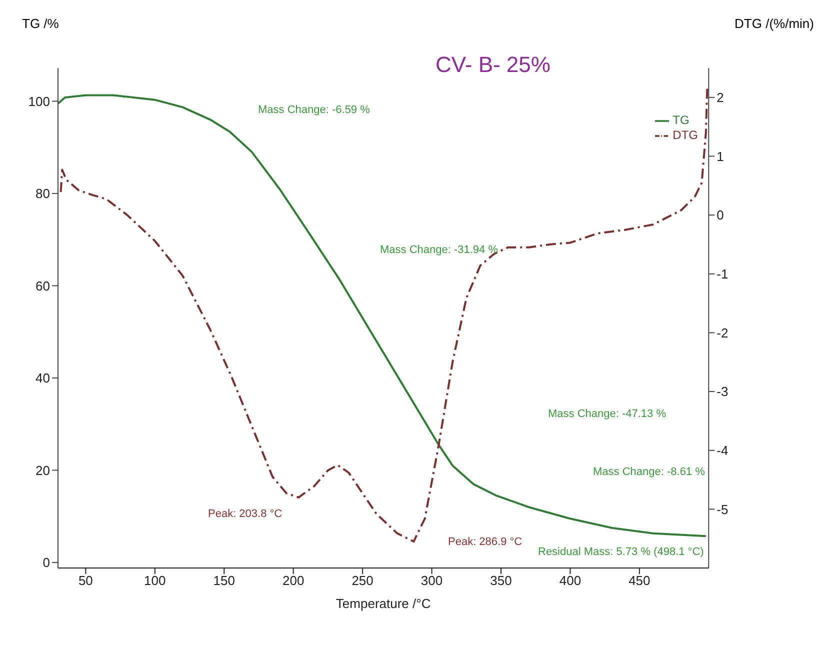 The height and width of the screenshot is (665, 826). I want to click on y2-tick-label: -5, so click(722, 509).